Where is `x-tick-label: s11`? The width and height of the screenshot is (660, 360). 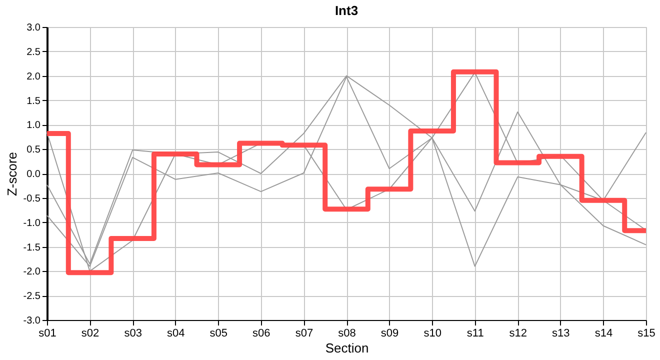
x-tick-label: s11 is located at coordinates (475, 334).